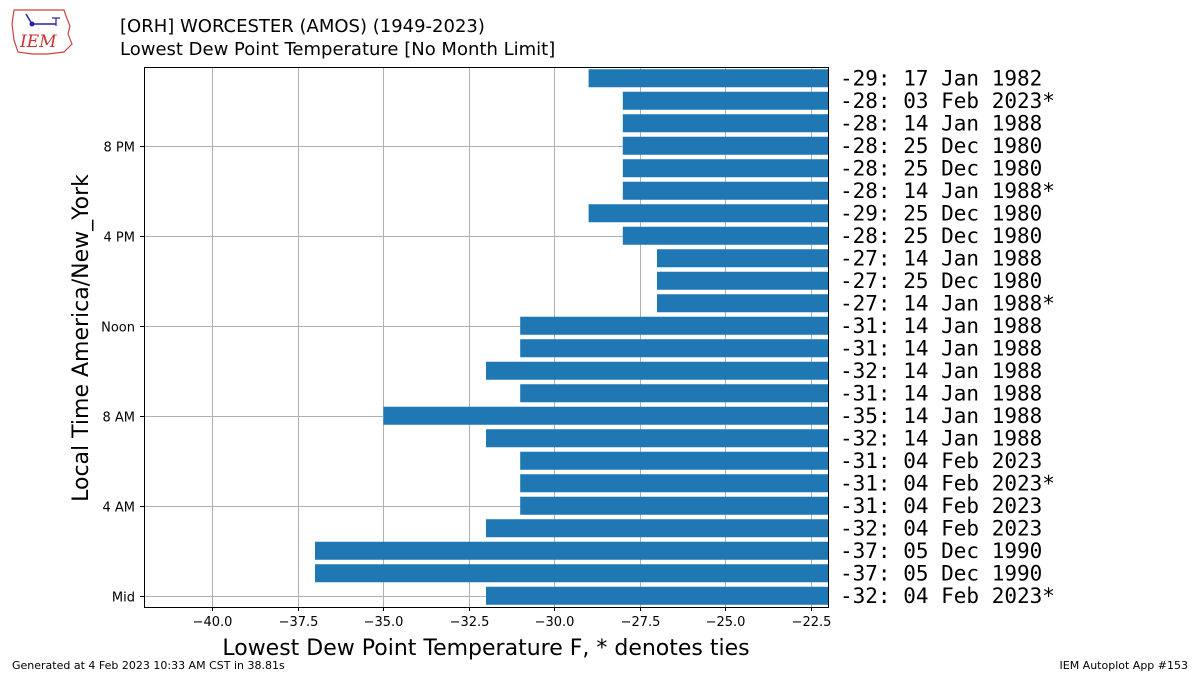 Image resolution: width=1200 pixels, height=675 pixels. What do you see at coordinates (941, 213) in the screenshot?
I see `bar-label: -29: 25 Dec 1980` at bounding box center [941, 213].